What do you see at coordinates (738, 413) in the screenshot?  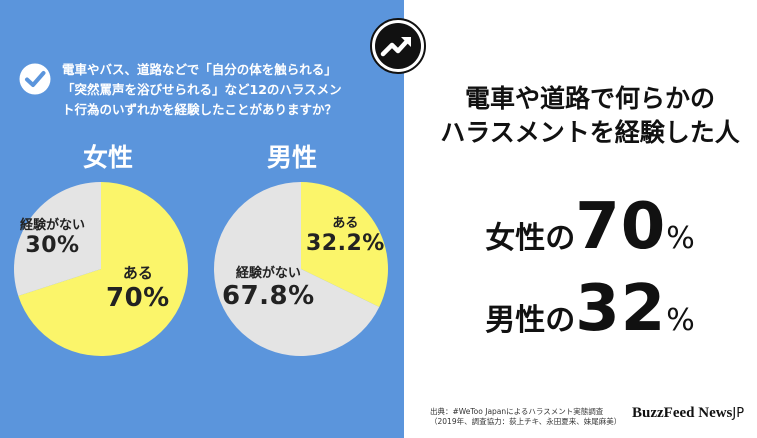 I see `brand-suffix: JP` at bounding box center [738, 413].